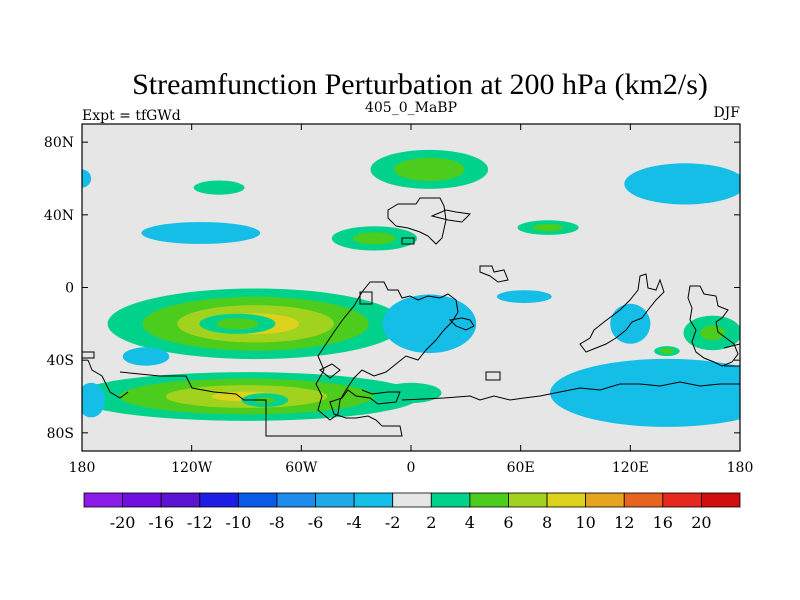 This screenshot has width=800, height=600. I want to click on coastline-south-atlantic, so click(330, 371).